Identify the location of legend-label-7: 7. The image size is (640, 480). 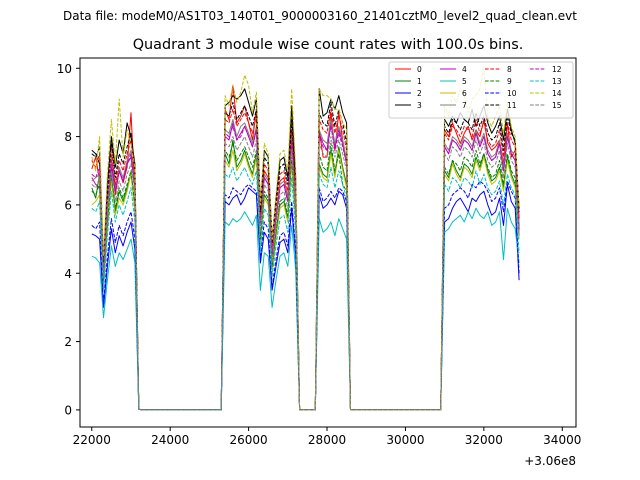
(464, 105).